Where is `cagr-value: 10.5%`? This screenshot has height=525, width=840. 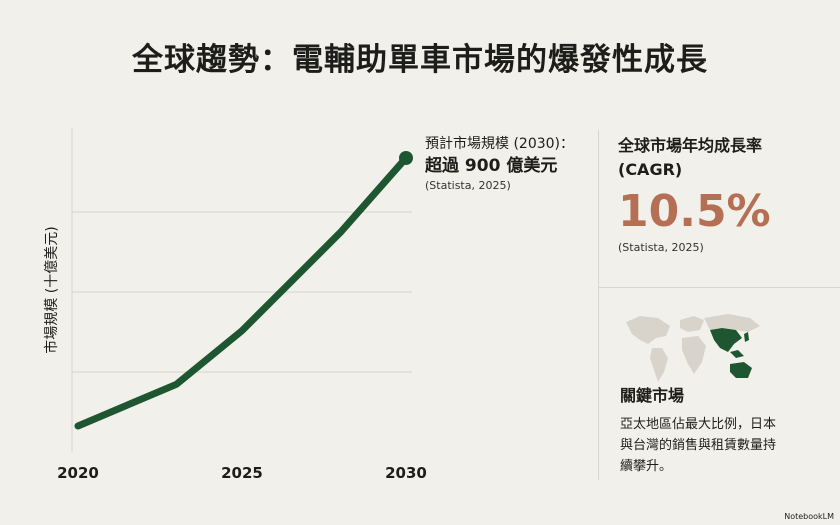 cagr-value: 10.5% is located at coordinates (694, 211).